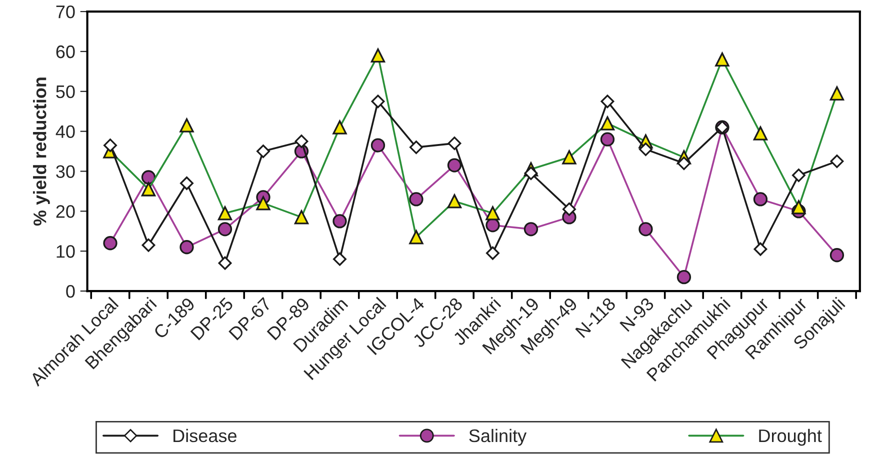  I want to click on y-tick-label: 50, so click(65, 91).